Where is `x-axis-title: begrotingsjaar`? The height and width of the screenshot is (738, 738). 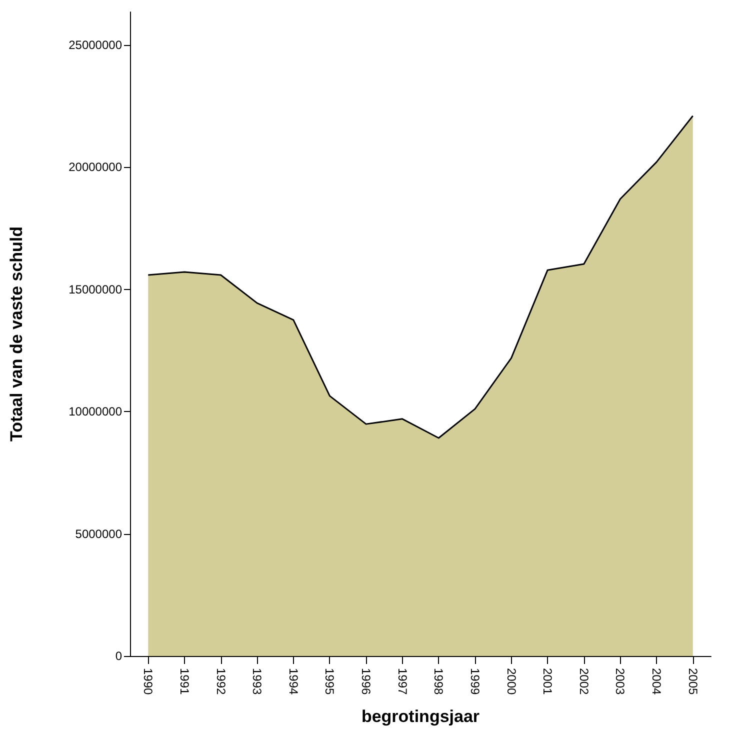 x-axis-title: begrotingsjaar is located at coordinates (420, 716).